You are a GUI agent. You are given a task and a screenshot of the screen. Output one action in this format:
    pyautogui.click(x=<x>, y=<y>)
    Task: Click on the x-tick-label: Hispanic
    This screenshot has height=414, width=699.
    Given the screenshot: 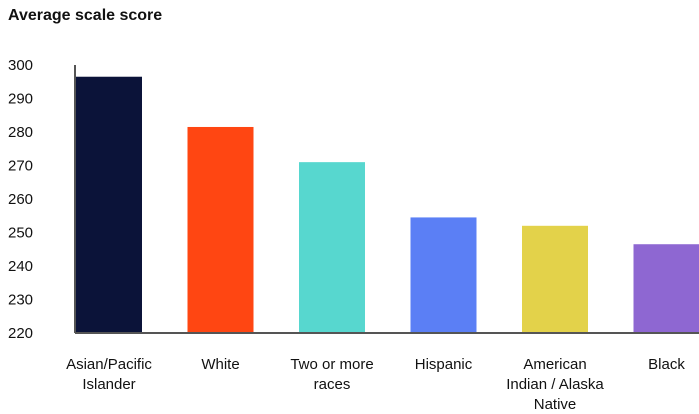 What is the action you would take?
    pyautogui.click(x=444, y=364)
    